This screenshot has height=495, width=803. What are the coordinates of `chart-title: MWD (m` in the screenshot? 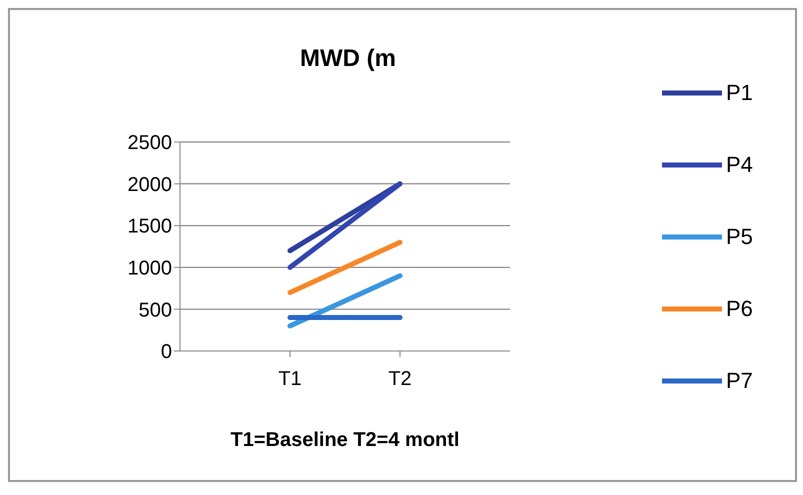 It's located at (348, 59).